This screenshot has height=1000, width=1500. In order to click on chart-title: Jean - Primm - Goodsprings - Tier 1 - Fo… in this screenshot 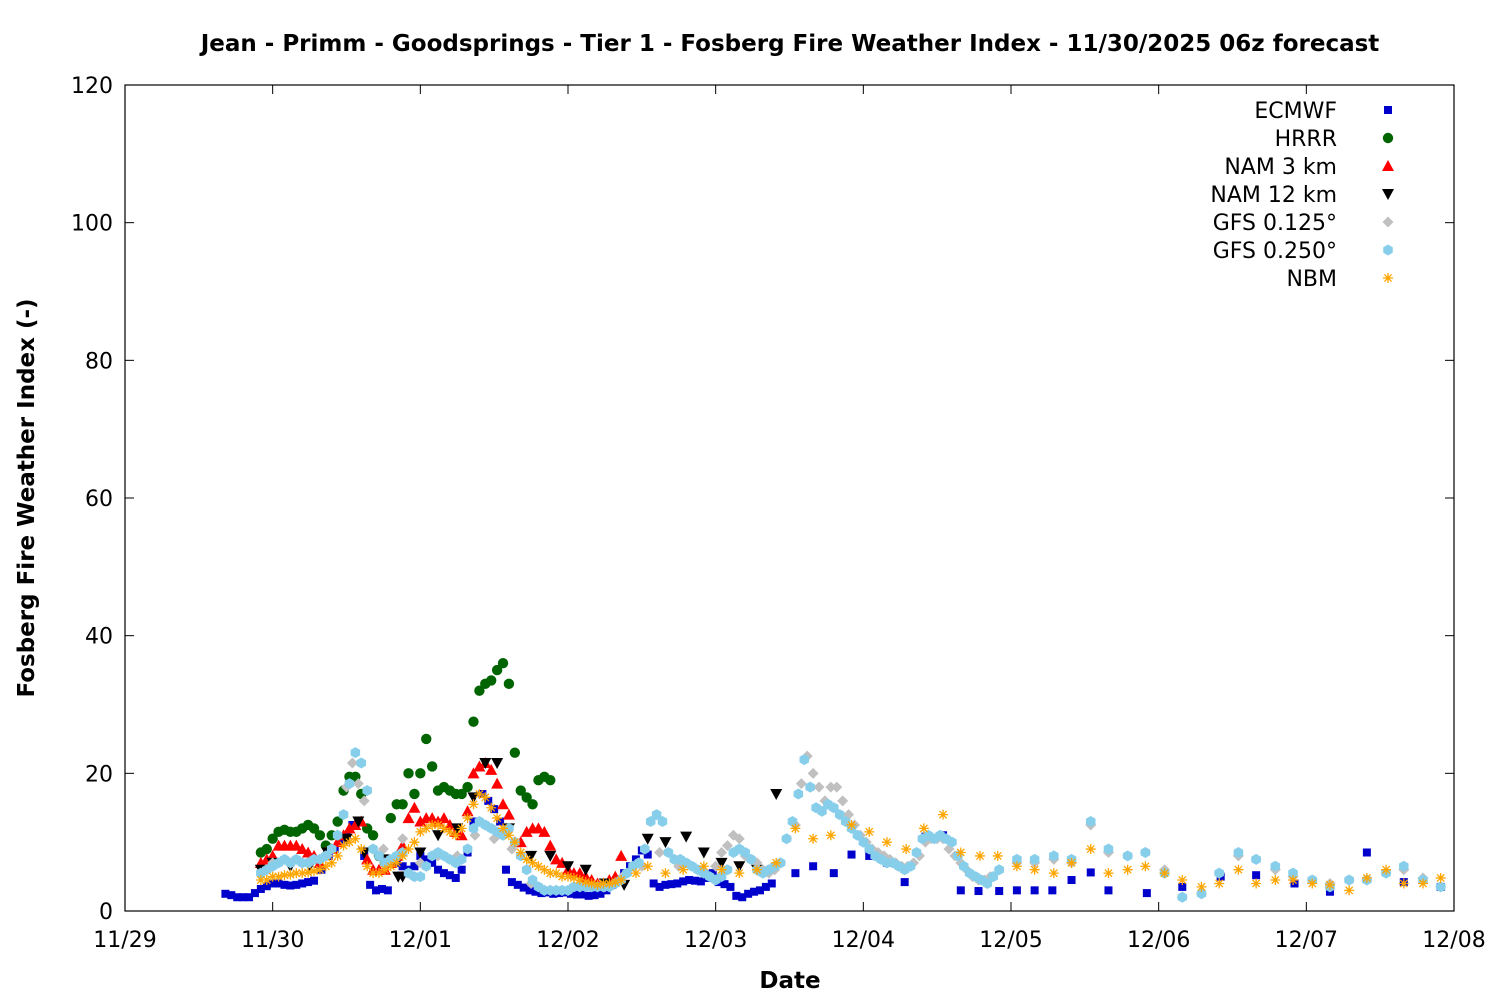, I will do `click(789, 44)`.